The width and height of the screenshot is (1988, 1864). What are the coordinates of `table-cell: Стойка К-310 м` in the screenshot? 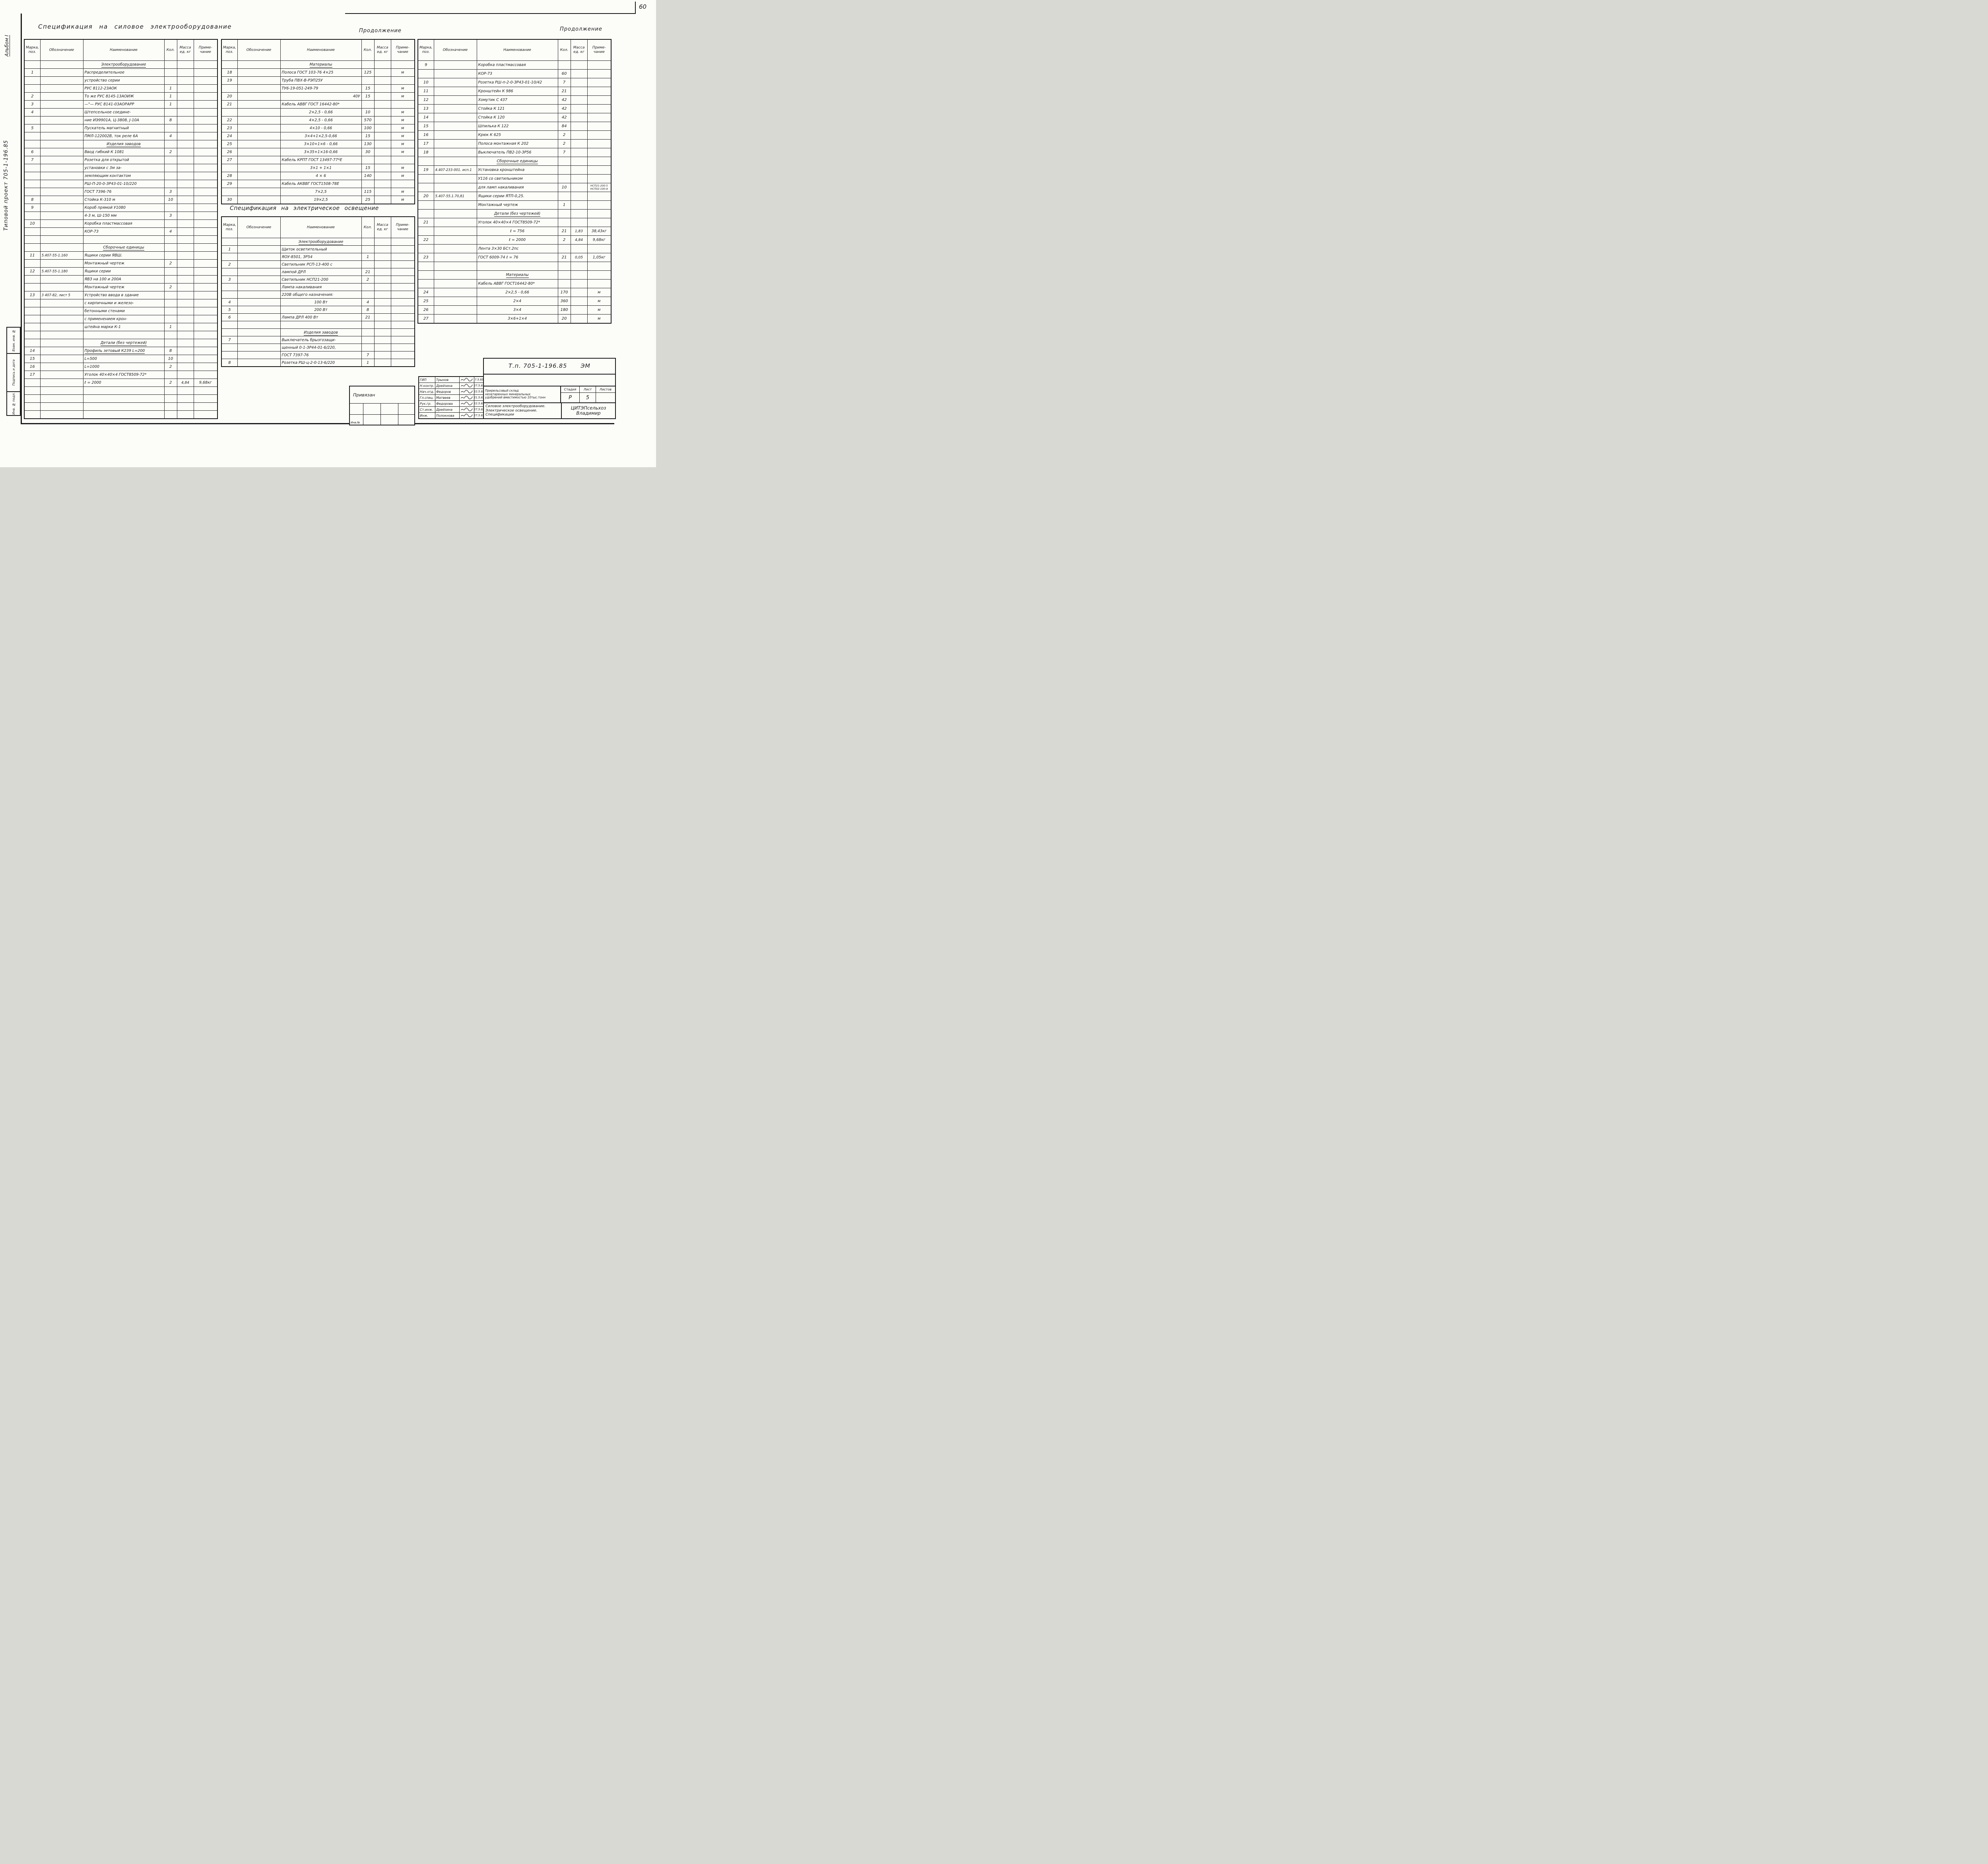 It's located at (124, 200).